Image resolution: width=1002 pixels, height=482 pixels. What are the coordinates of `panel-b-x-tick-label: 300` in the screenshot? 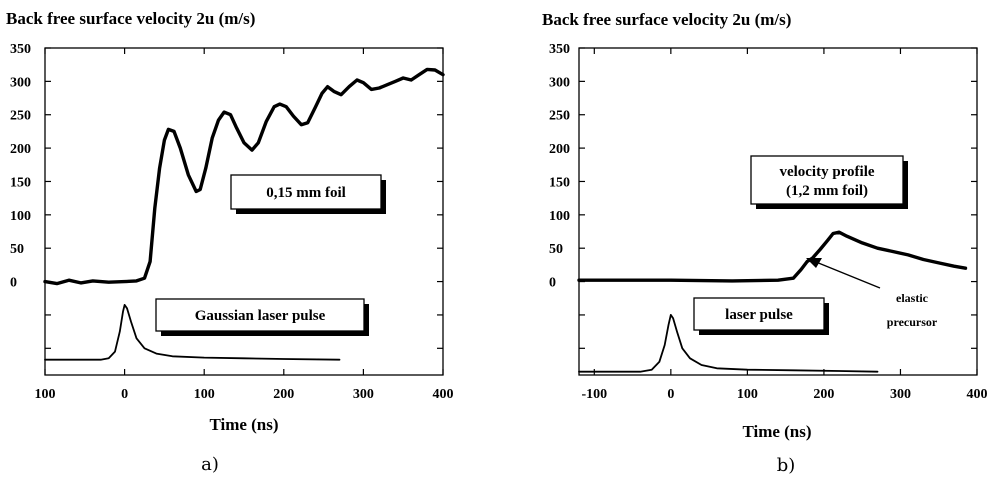 It's located at (900, 394).